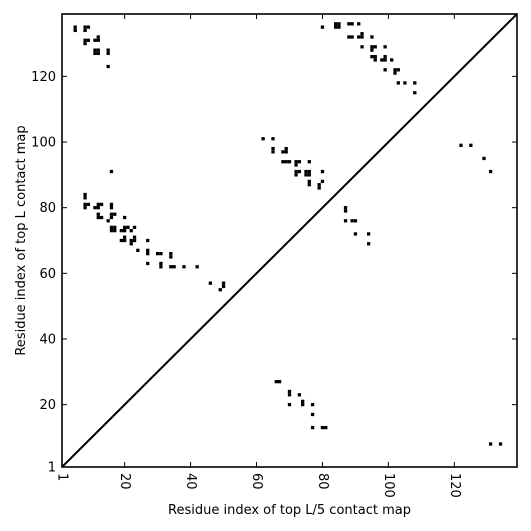 The height and width of the screenshot is (531, 531). What do you see at coordinates (47, 274) in the screenshot?
I see `y-tick-label: 60` at bounding box center [47, 274].